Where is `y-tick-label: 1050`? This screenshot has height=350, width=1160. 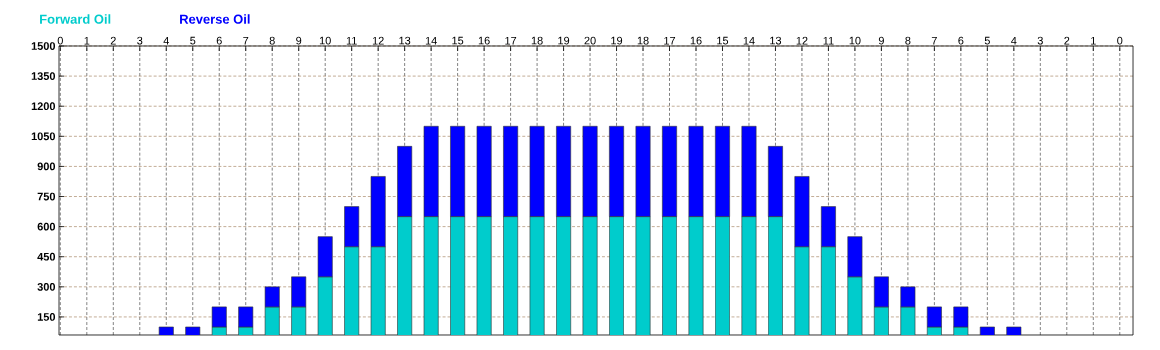
y-tick-label: 1050 is located at coordinates (43, 136).